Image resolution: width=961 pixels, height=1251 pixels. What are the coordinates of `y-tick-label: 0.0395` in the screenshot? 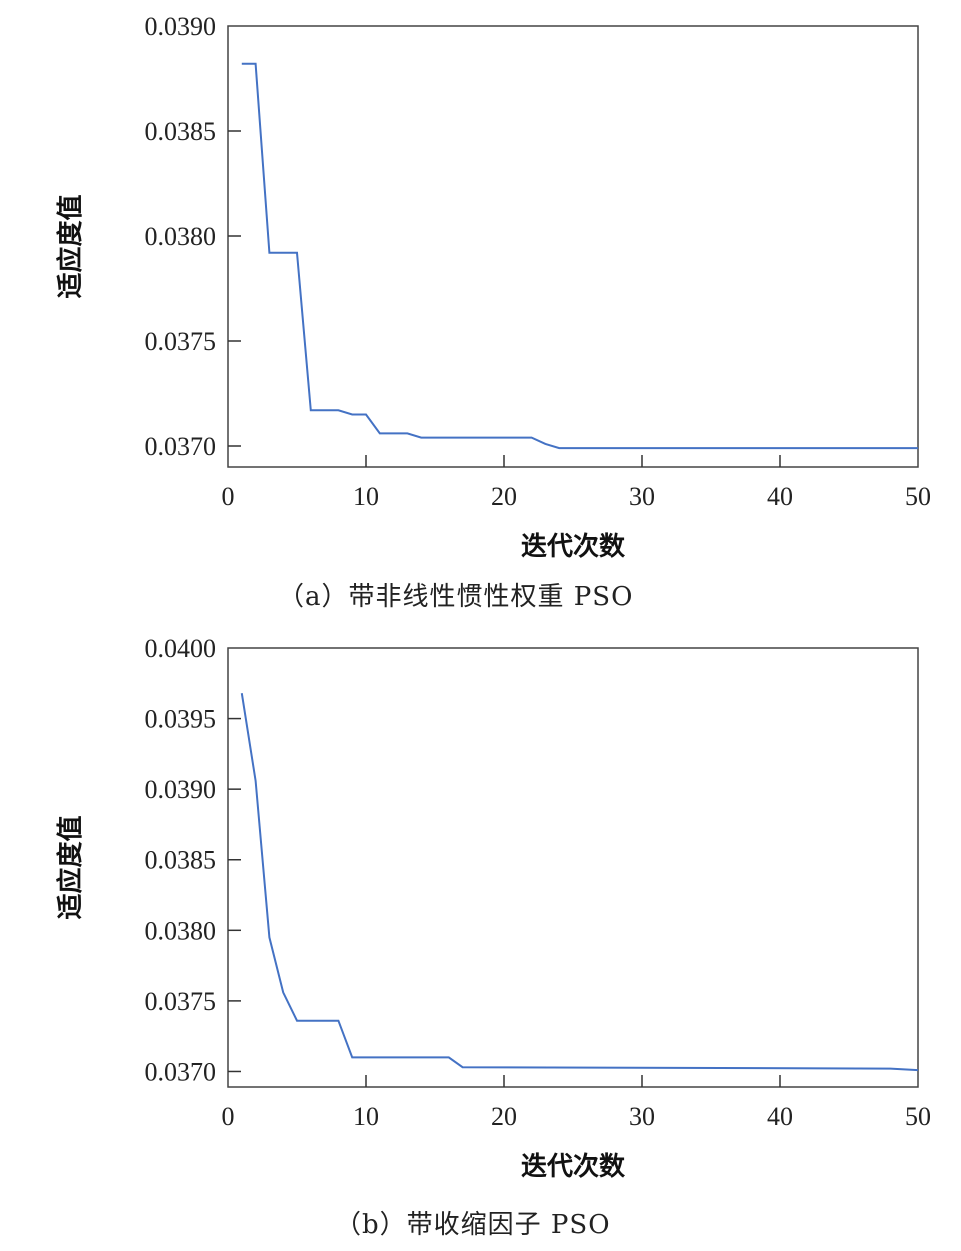 It's located at (181, 719).